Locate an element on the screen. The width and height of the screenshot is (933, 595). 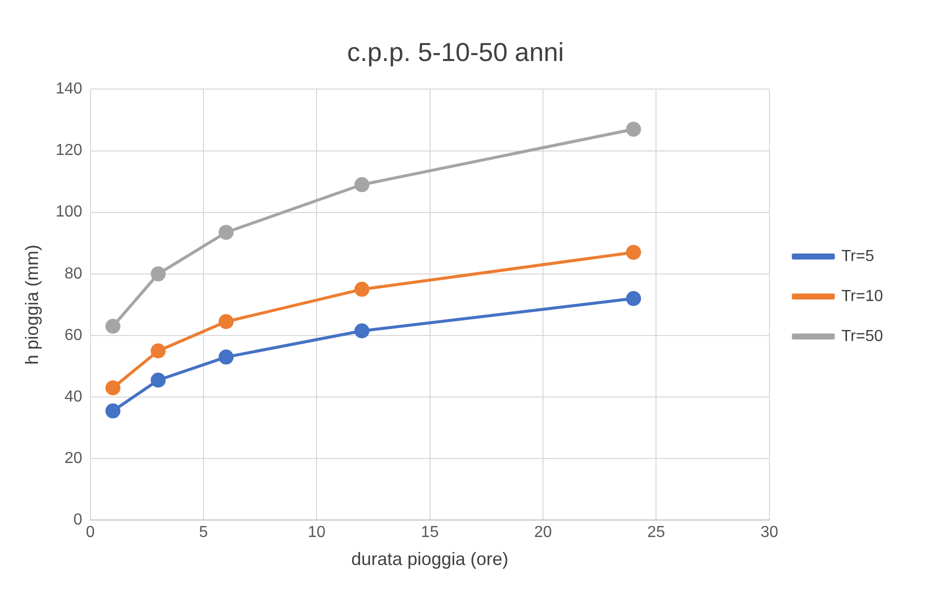
x-tick-label: 10 is located at coordinates (317, 533).